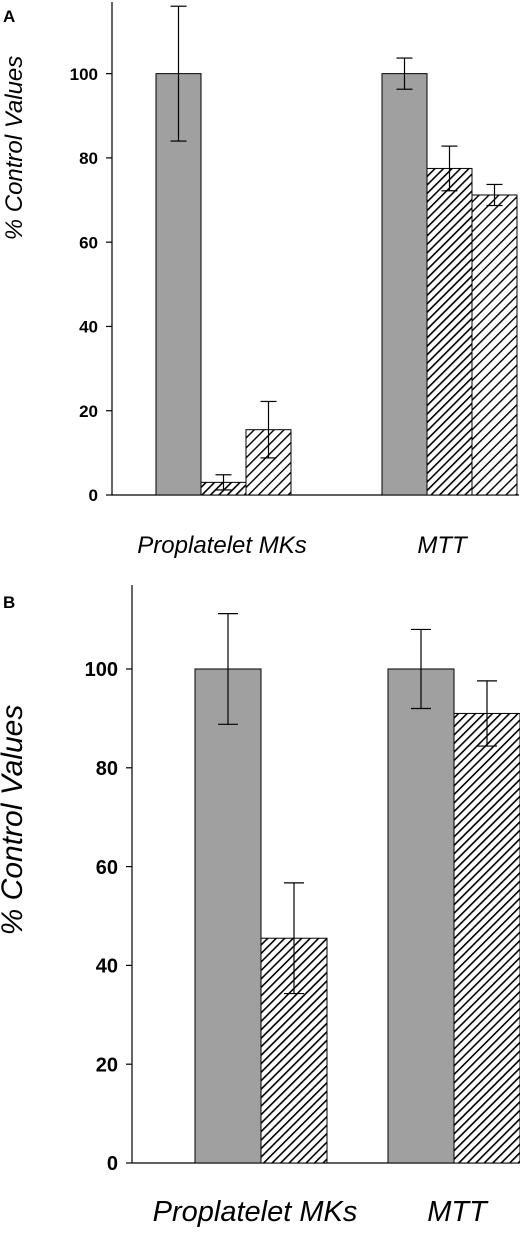 The width and height of the screenshot is (520, 1235). Describe the element at coordinates (9, 16) in the screenshot. I see `panel-letter: A` at that location.